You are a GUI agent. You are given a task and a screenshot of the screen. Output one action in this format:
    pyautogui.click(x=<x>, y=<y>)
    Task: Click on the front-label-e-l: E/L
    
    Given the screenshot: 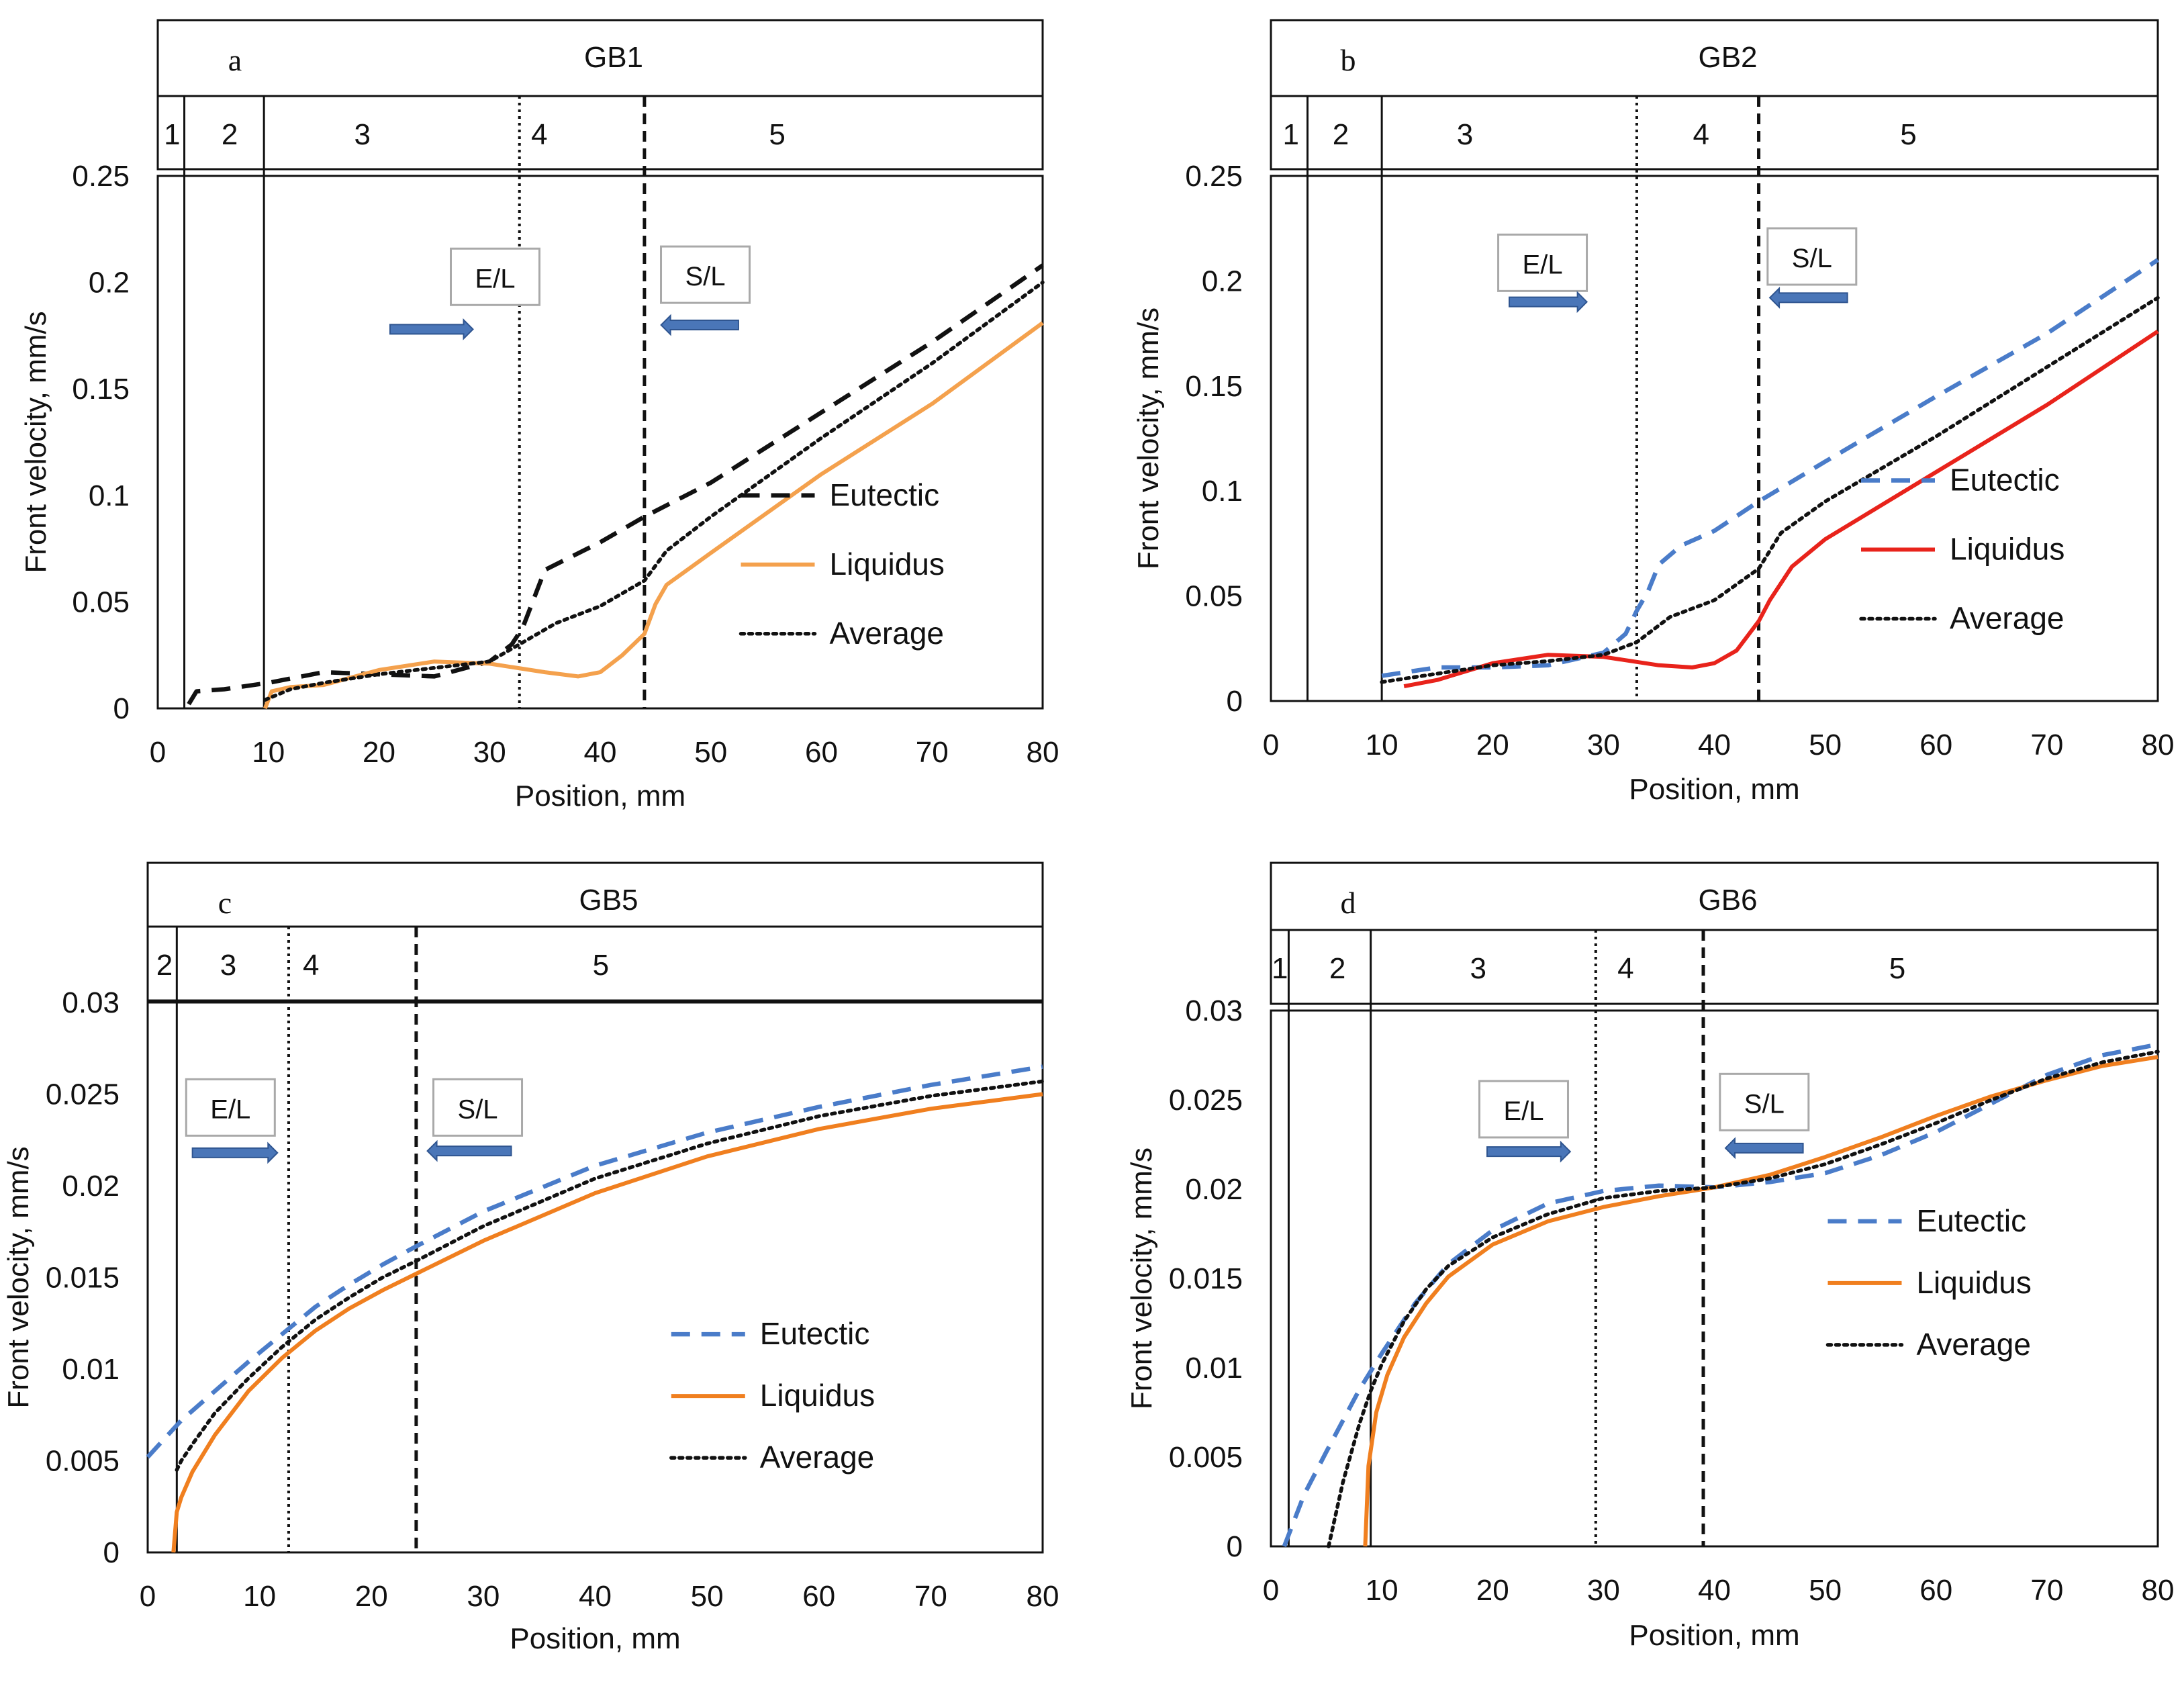 What is the action you would take?
    pyautogui.click(x=232, y=1121)
    